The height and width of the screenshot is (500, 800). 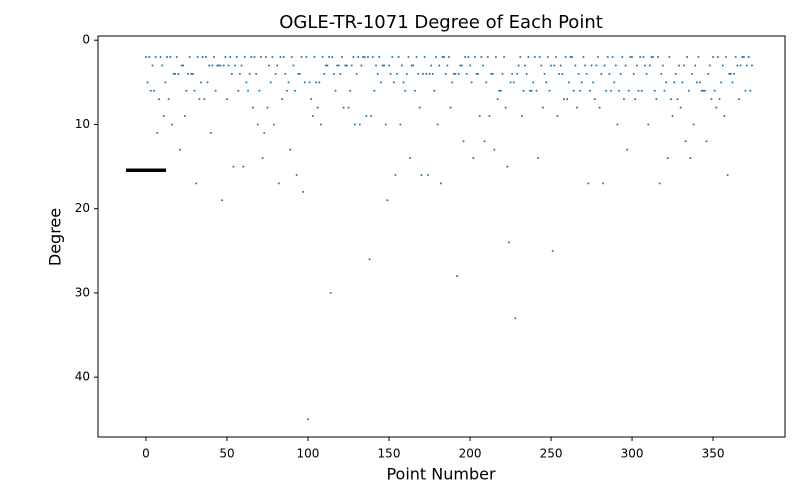 I want to click on x-tick-label: 100, so click(x=308, y=454).